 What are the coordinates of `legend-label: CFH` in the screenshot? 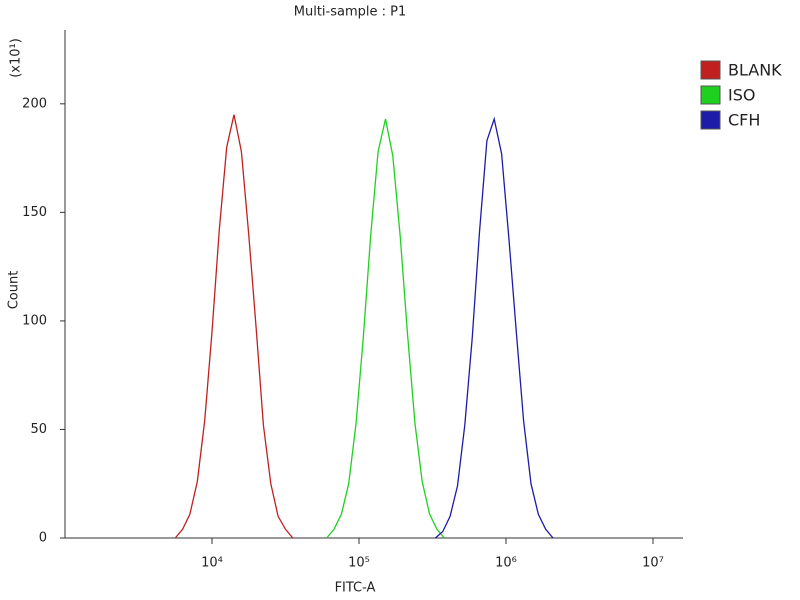 It's located at (744, 120).